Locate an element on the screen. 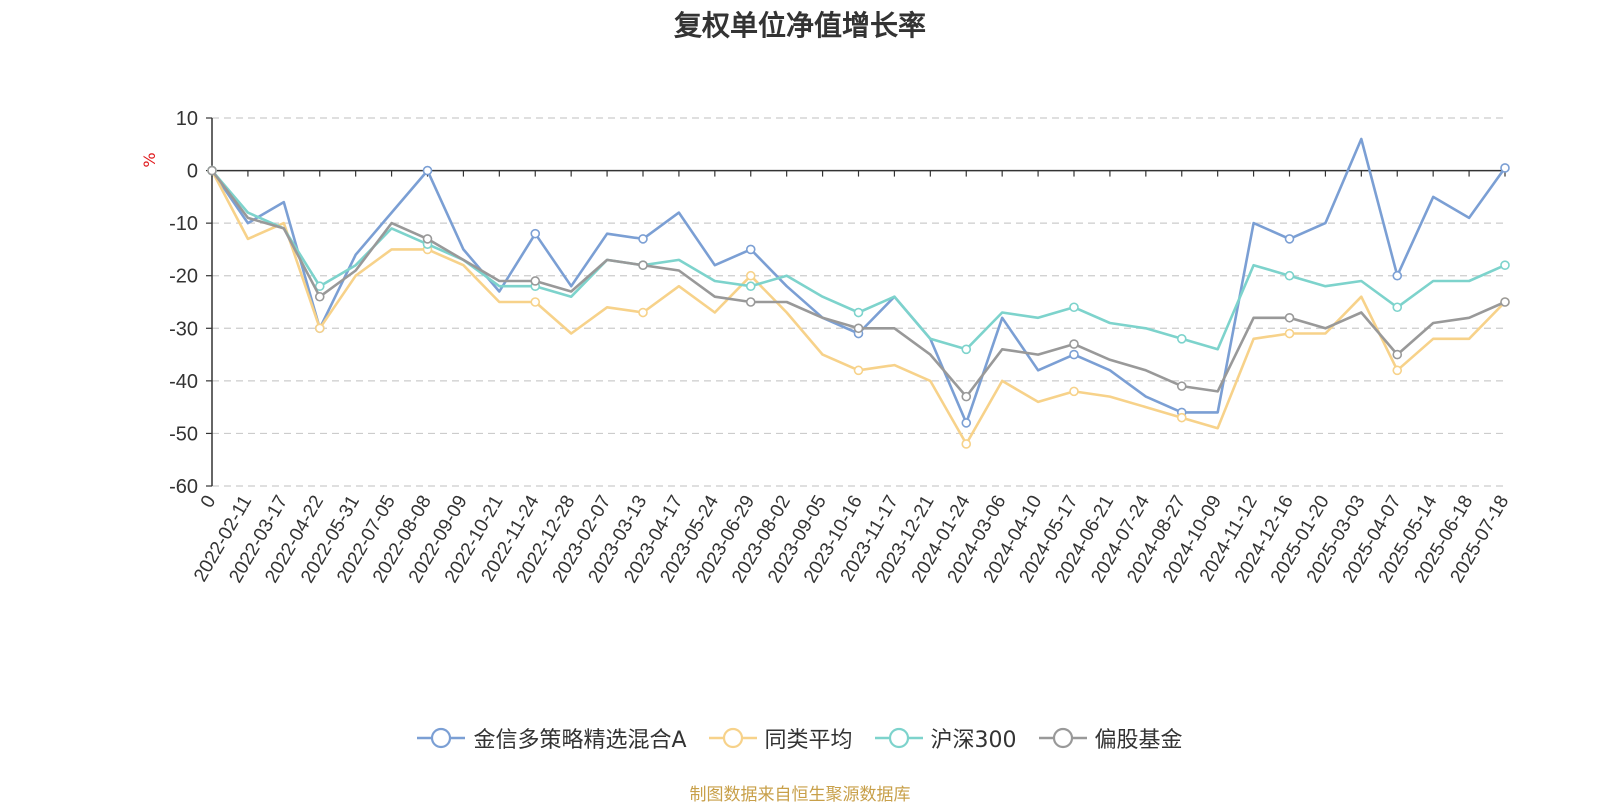 The image size is (1600, 805). legend-item: 同类平均 is located at coordinates (780, 738).